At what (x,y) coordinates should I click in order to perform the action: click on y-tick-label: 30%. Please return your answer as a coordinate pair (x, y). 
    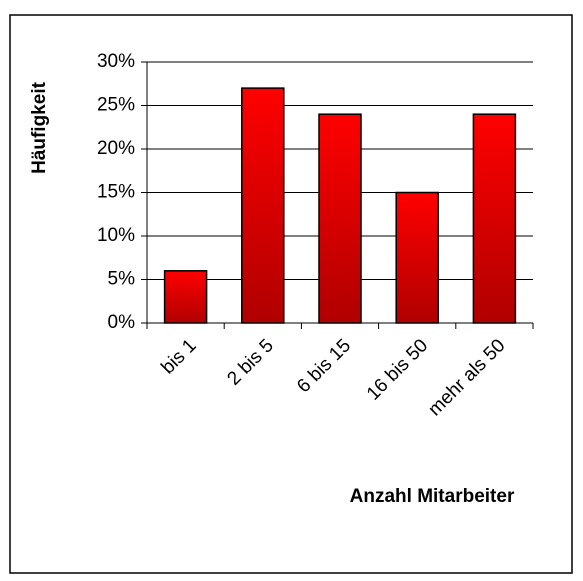
    Looking at the image, I should click on (116, 61).